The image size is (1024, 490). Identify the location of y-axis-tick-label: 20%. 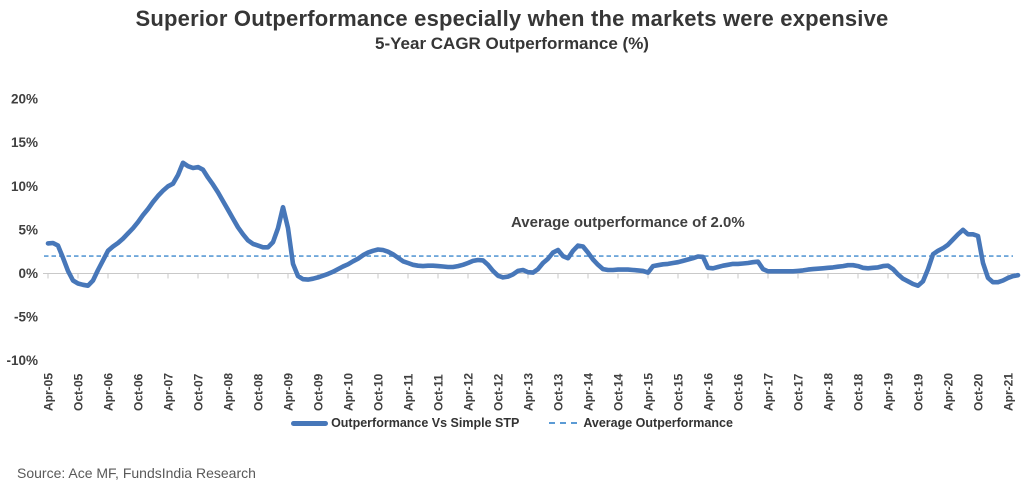
(24, 99).